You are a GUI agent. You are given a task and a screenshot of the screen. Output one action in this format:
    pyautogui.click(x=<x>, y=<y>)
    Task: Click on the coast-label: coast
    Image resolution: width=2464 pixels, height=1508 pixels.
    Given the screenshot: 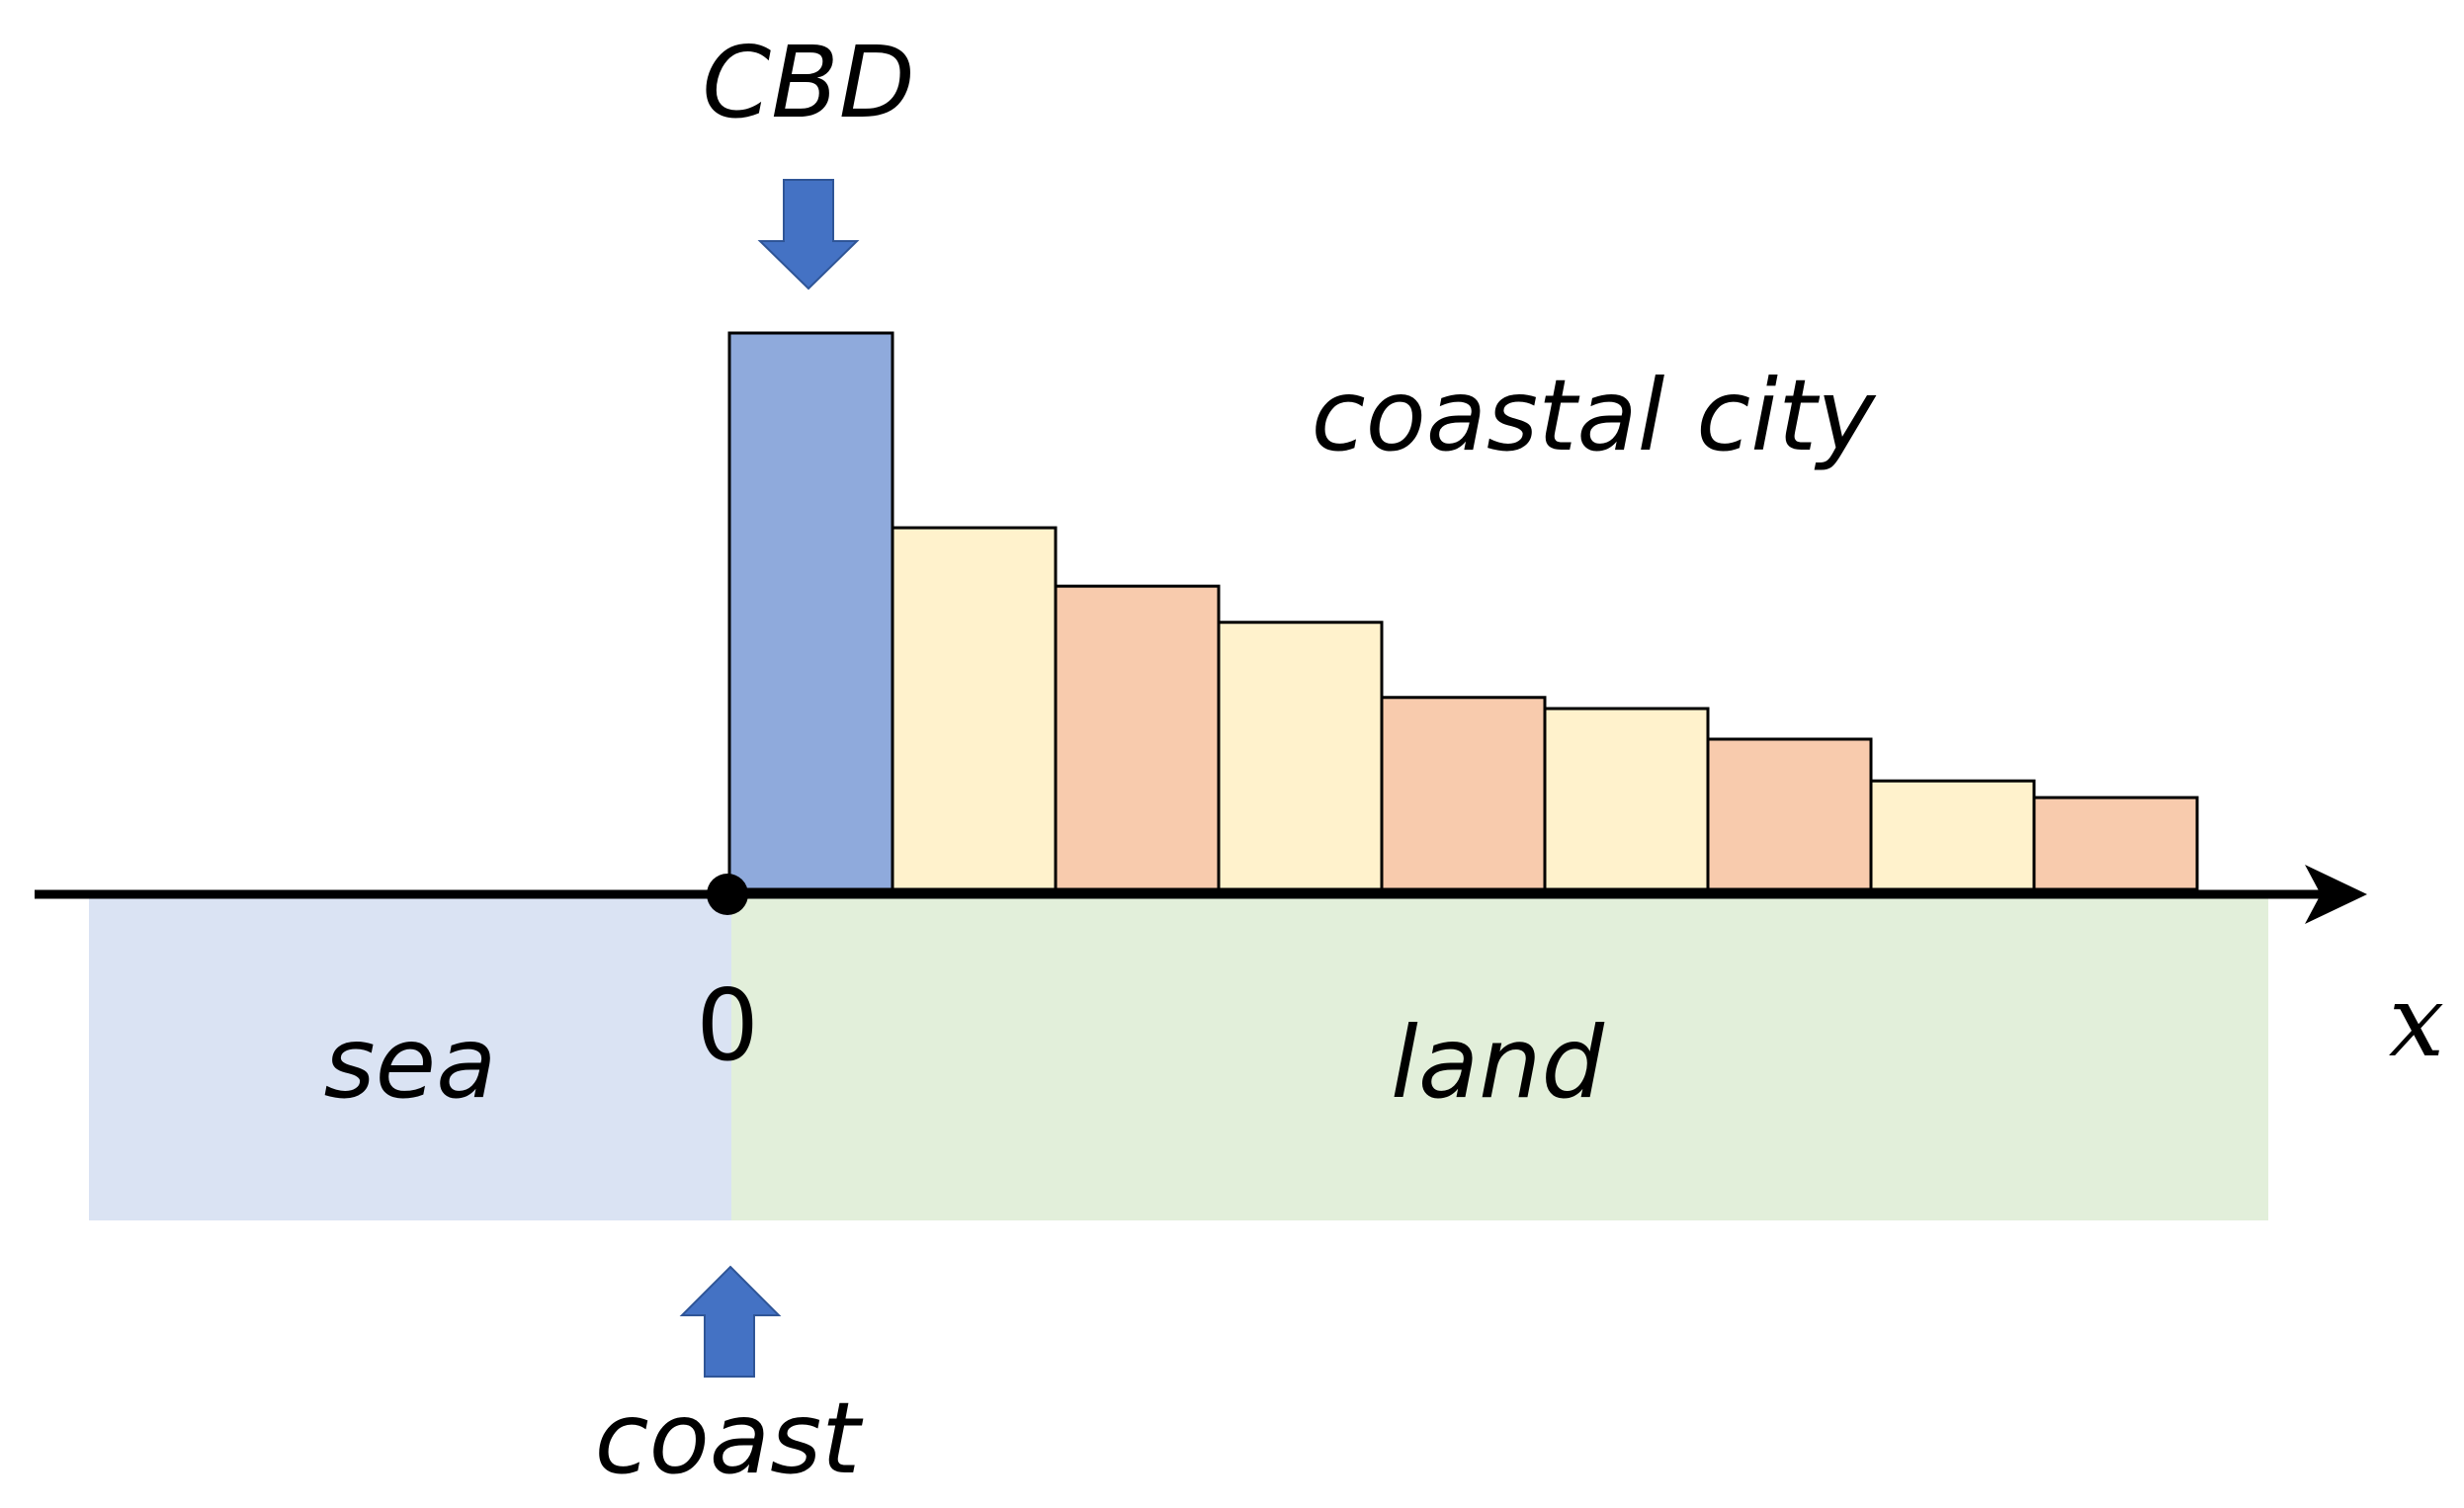 What is the action you would take?
    pyautogui.click(x=730, y=1438)
    